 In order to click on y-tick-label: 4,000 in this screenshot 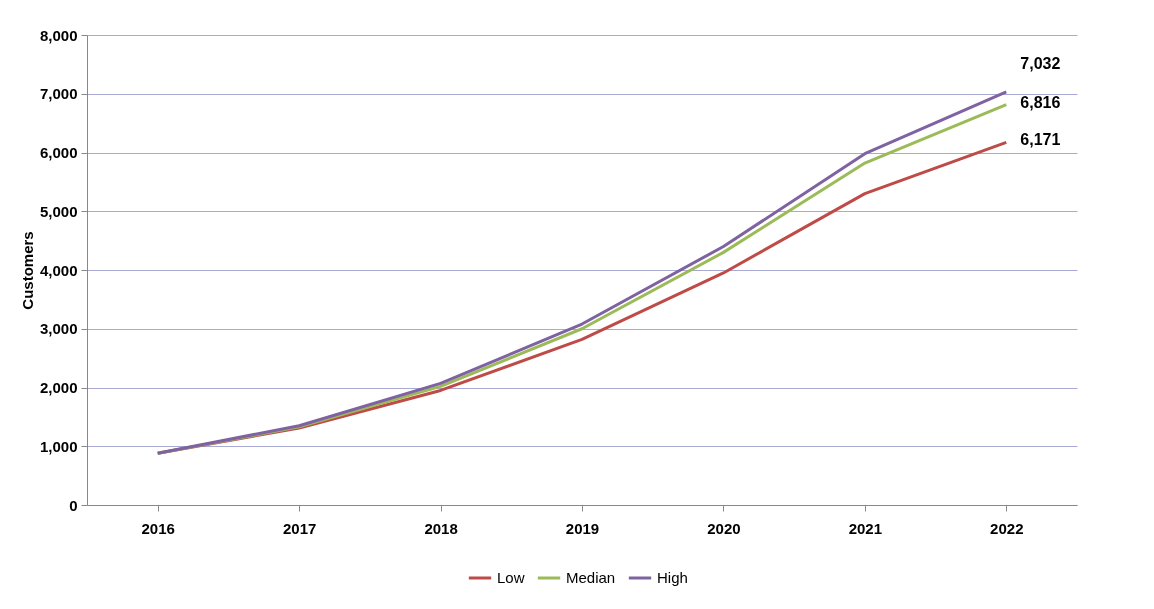, I will do `click(58, 270)`.